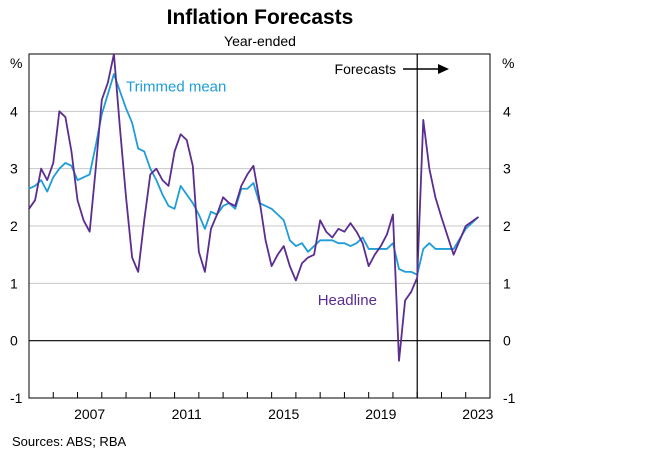 This screenshot has height=460, width=650. Describe the element at coordinates (14, 283) in the screenshot. I see `y-tick-label-left-1: 1` at that location.